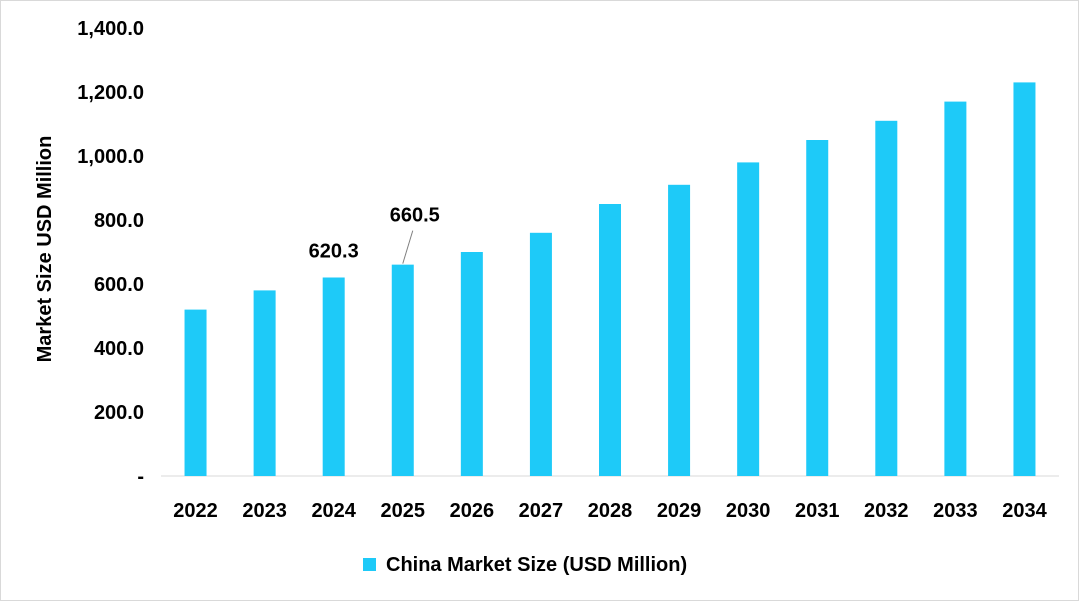 The image size is (1079, 605). Describe the element at coordinates (955, 288) in the screenshot. I see `bar-2033` at that location.